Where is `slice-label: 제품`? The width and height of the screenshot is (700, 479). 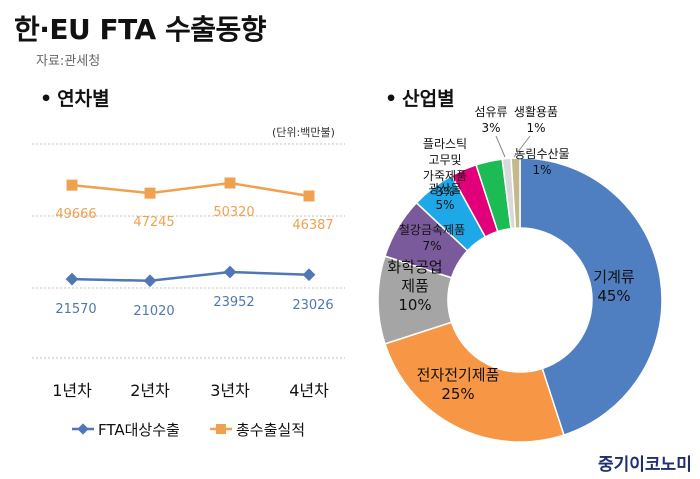 slice-label: 제품 is located at coordinates (415, 286).